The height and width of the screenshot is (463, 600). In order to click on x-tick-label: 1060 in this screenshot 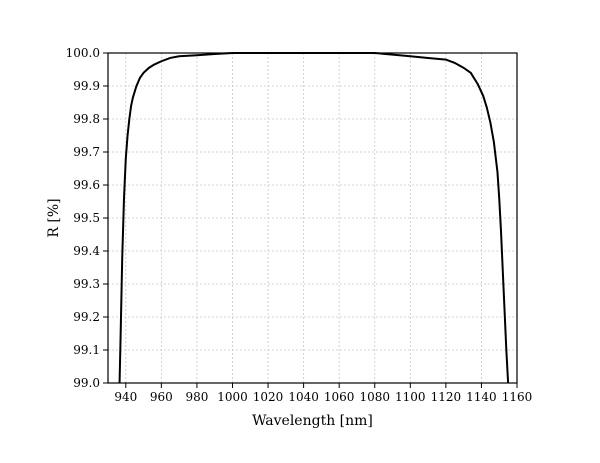, I will do `click(339, 397)`.